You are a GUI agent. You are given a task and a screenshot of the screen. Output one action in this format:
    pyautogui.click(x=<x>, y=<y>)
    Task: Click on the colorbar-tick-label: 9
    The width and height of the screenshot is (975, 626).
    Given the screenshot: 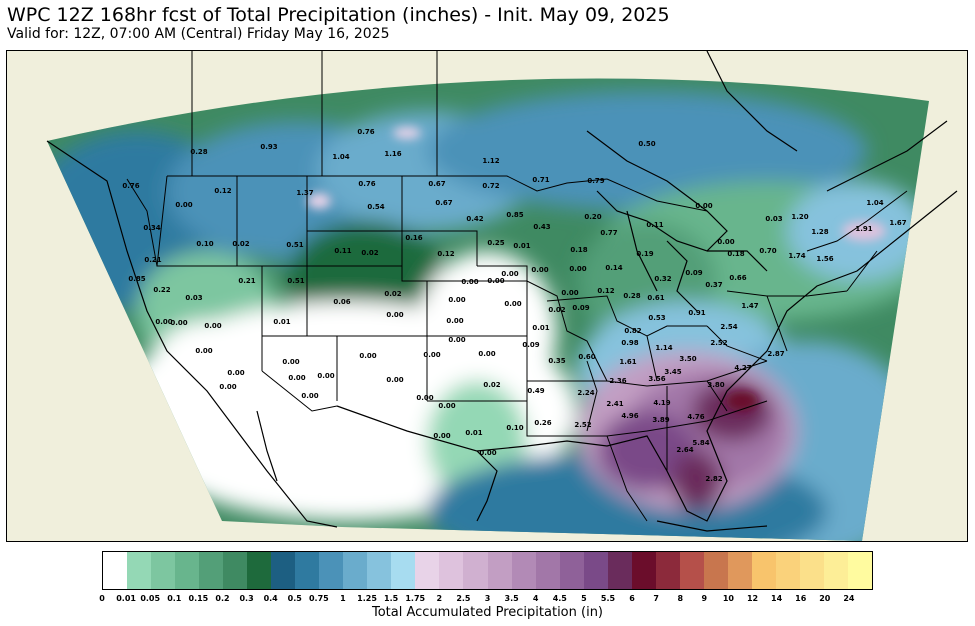 What is the action you would take?
    pyautogui.click(x=704, y=598)
    